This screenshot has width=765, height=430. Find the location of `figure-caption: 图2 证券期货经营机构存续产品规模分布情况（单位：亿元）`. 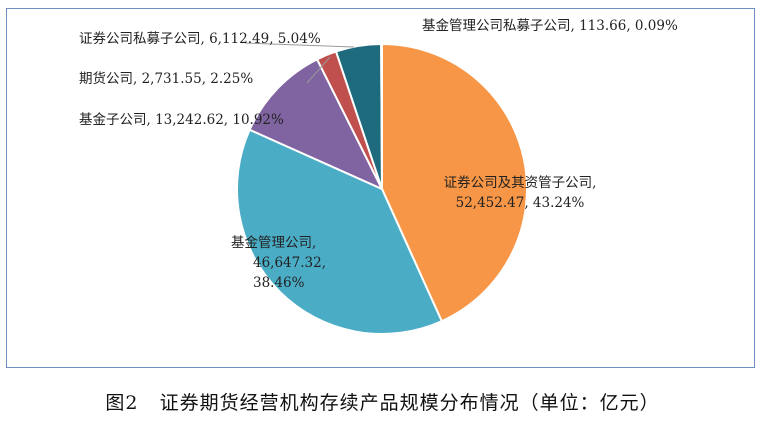

figure-caption: 图2 证券期货经营机构存续产品规模分布情况（单位：亿元） is located at coordinates (382, 403).